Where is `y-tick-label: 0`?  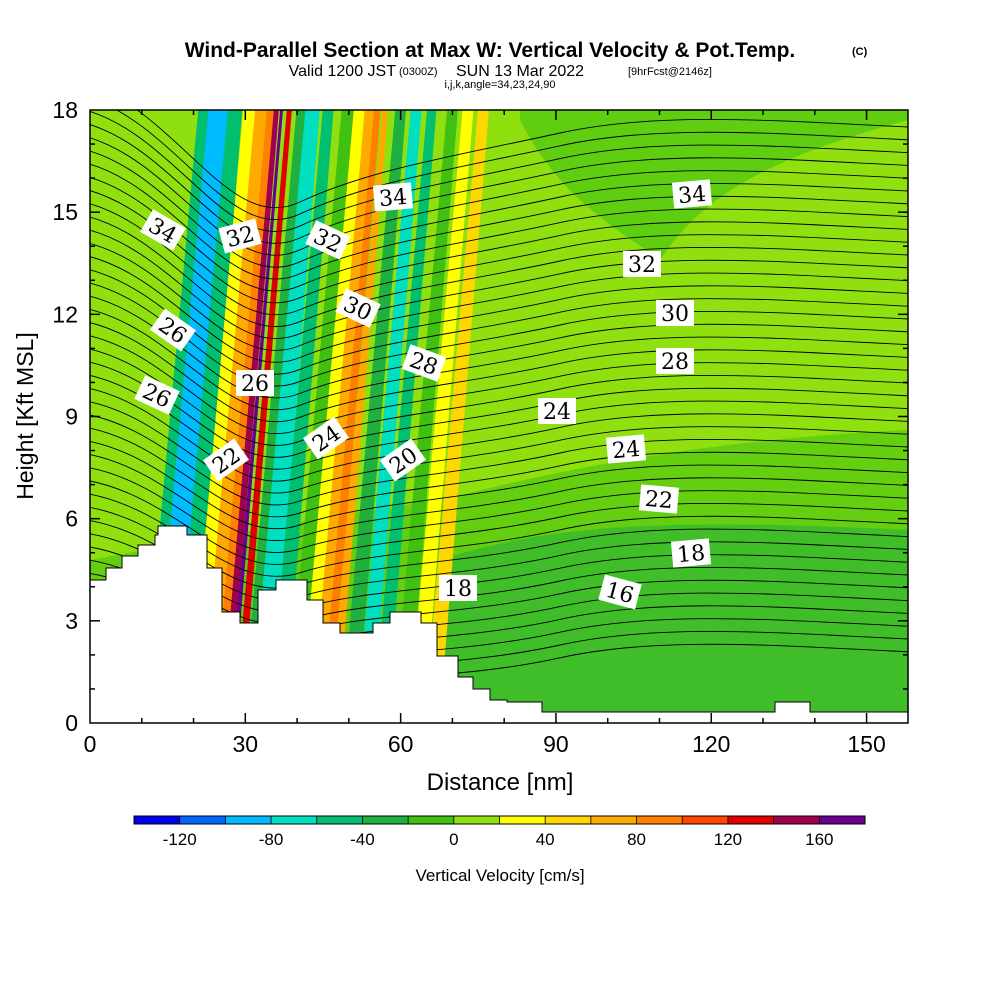
y-tick-label: 0 is located at coordinates (71, 723).